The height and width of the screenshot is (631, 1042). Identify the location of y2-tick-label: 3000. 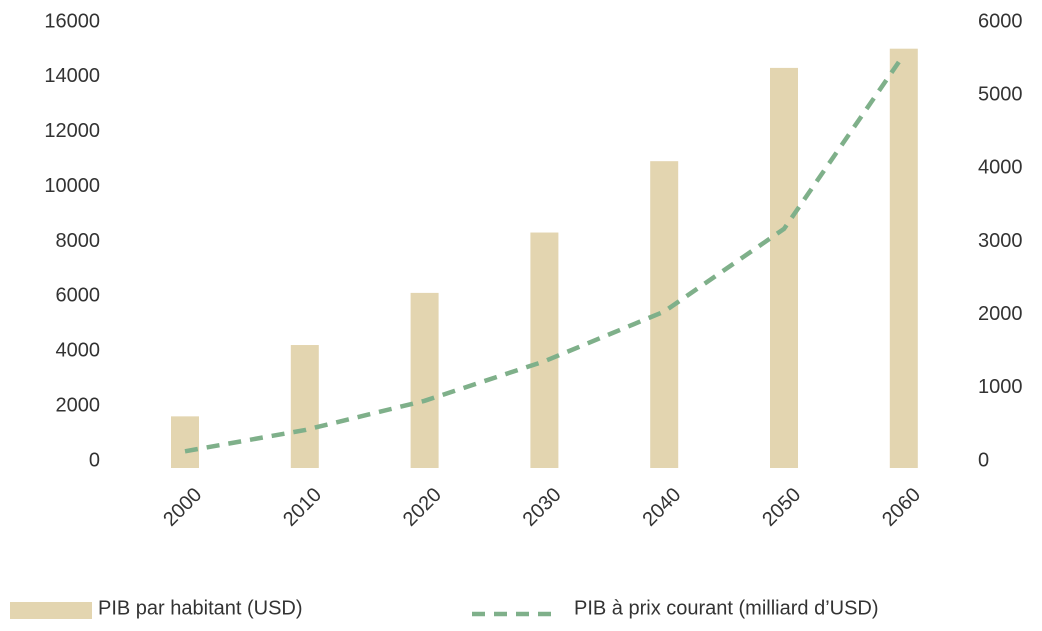
(1000, 241).